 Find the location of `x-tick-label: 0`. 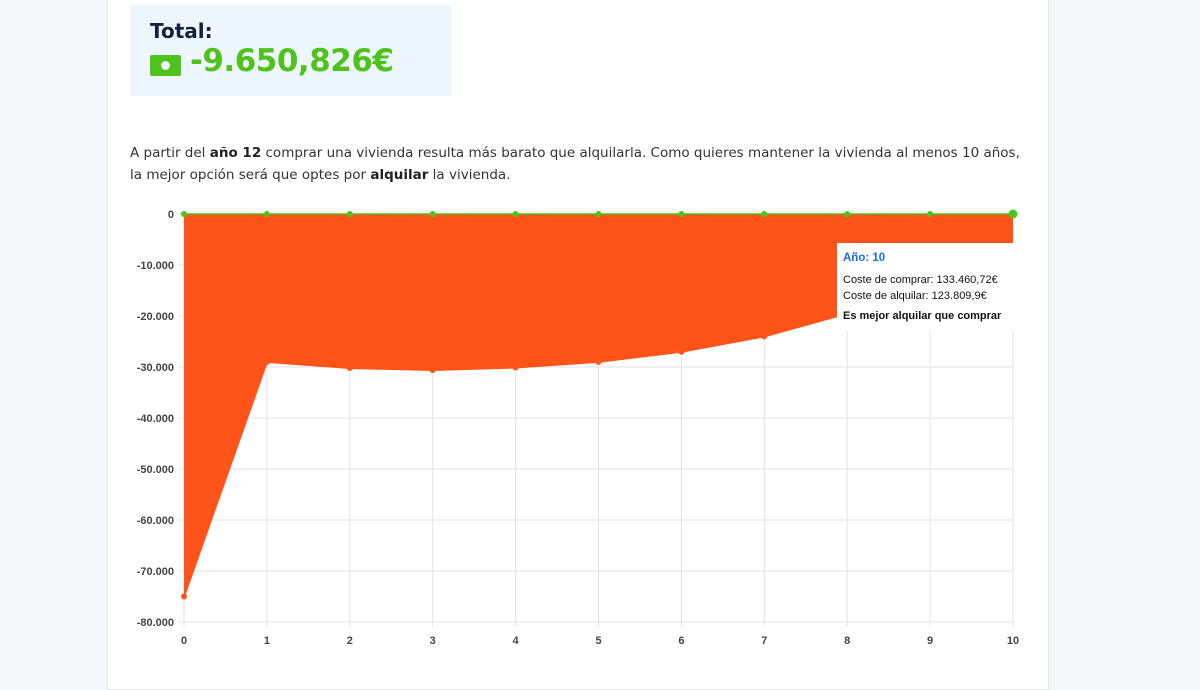

x-tick-label: 0 is located at coordinates (184, 641).